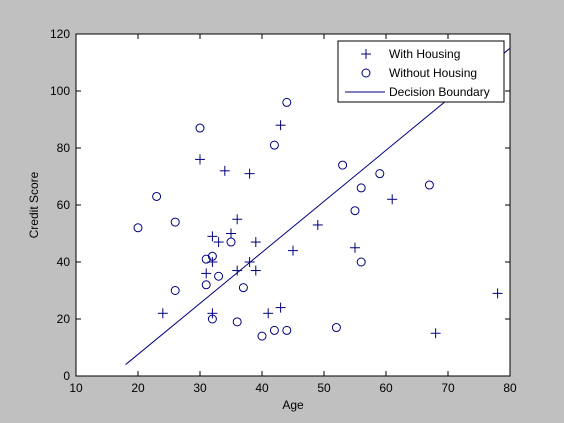 This screenshot has height=423, width=564. What do you see at coordinates (293, 405) in the screenshot?
I see `x-axis-label: Age` at bounding box center [293, 405].